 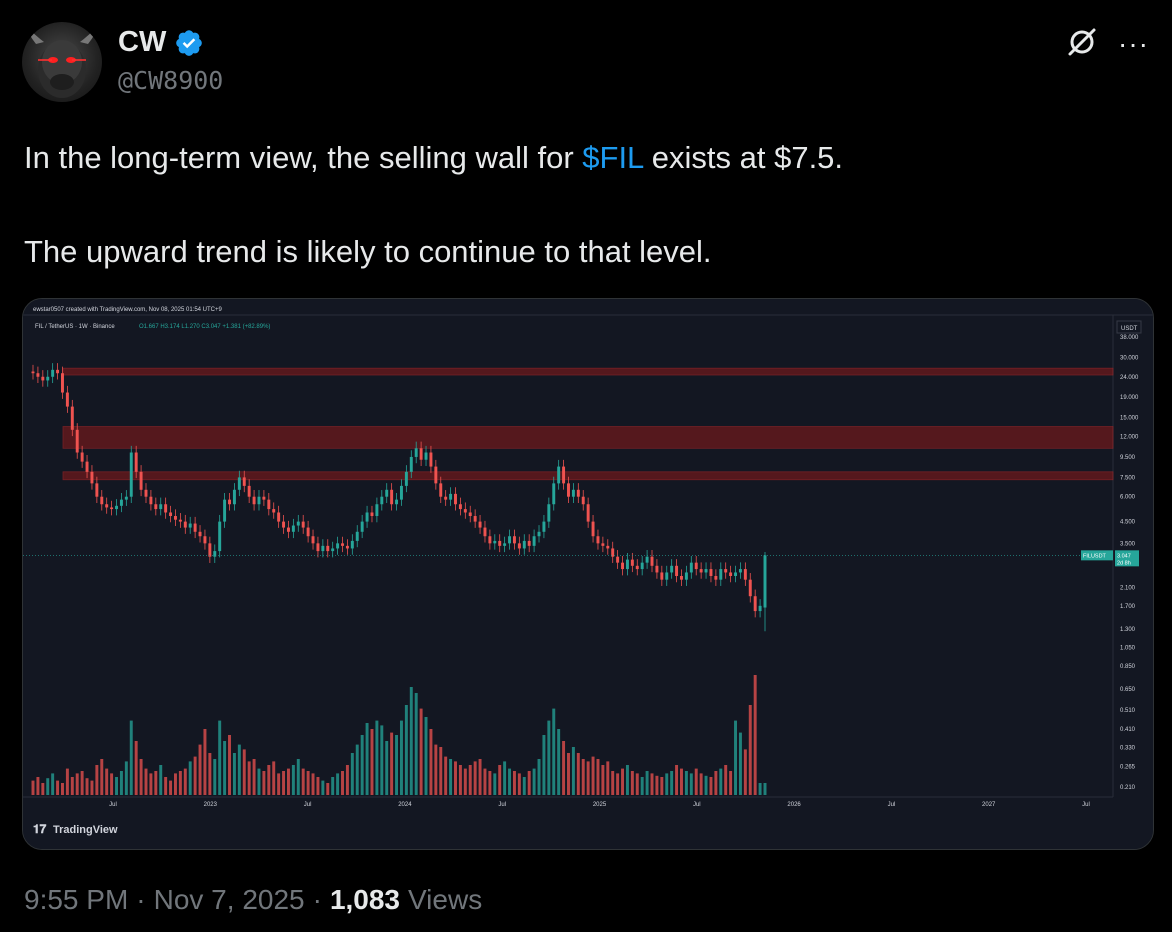 What do you see at coordinates (613, 157) in the screenshot?
I see `cashtag-link: $FIL` at bounding box center [613, 157].